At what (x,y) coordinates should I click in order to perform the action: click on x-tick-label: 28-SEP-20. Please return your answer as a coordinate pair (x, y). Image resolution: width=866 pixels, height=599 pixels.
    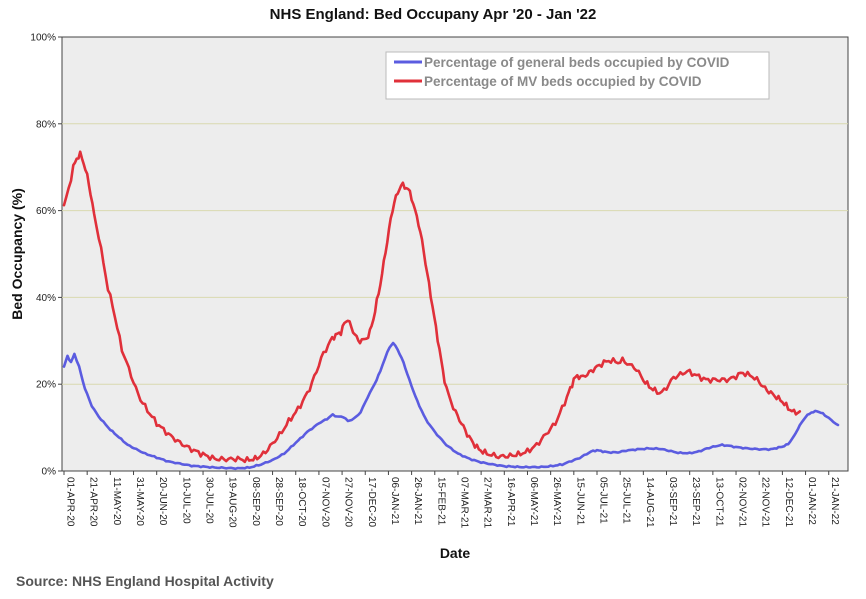
    Looking at the image, I should click on (278, 501).